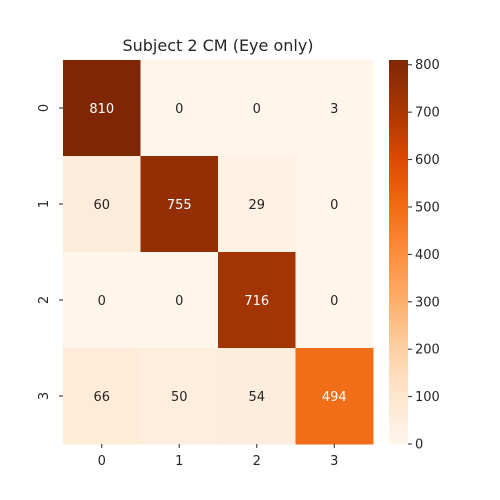 The image size is (500, 500). I want to click on colorbar-tick-label: 200, so click(427, 350).